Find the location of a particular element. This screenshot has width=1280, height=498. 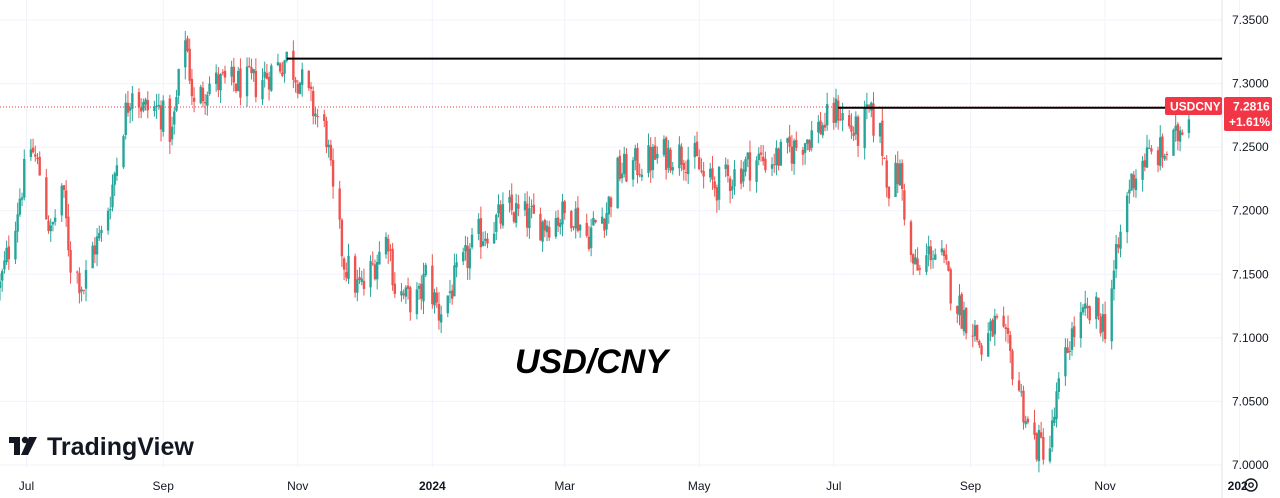

time-tick-label: Sep is located at coordinates (971, 486).